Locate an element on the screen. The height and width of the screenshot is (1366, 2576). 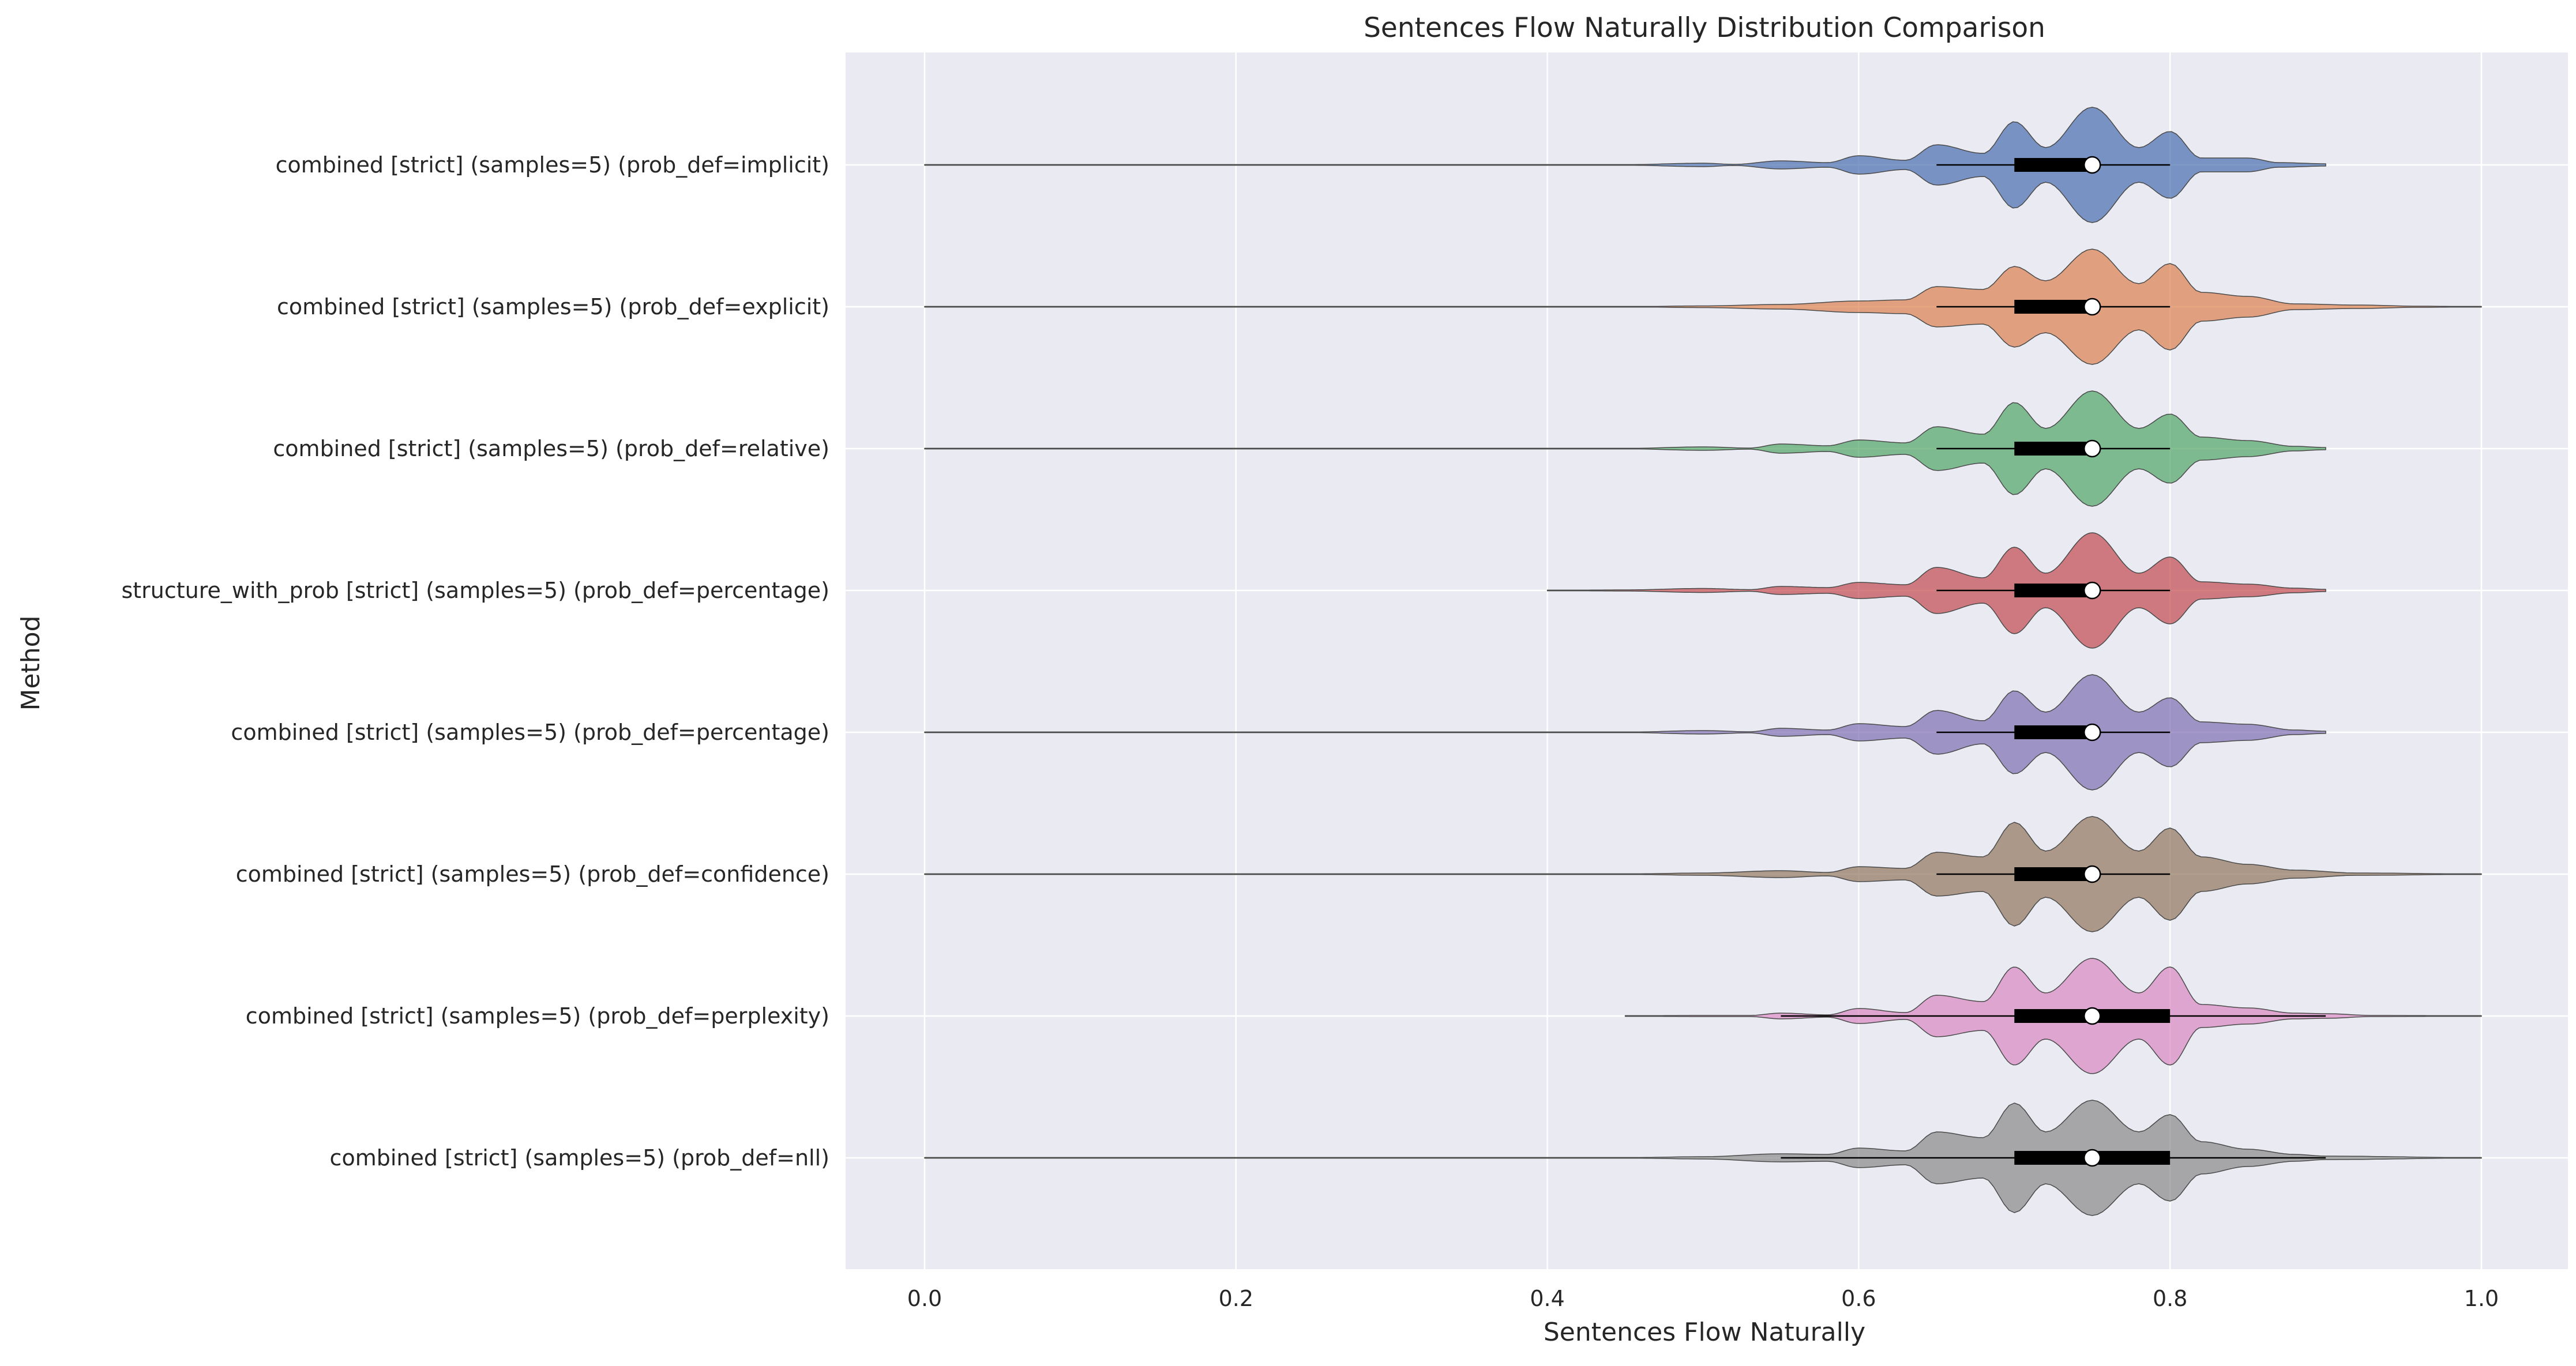
x-tick-label: 1.0 is located at coordinates (2481, 1298).